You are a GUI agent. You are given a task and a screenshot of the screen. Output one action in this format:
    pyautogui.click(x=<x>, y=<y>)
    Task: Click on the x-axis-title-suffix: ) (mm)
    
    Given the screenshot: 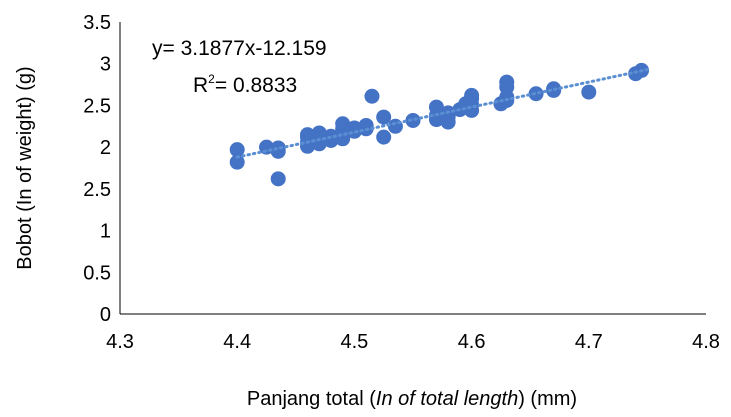 What is the action you would take?
    pyautogui.click(x=547, y=399)
    